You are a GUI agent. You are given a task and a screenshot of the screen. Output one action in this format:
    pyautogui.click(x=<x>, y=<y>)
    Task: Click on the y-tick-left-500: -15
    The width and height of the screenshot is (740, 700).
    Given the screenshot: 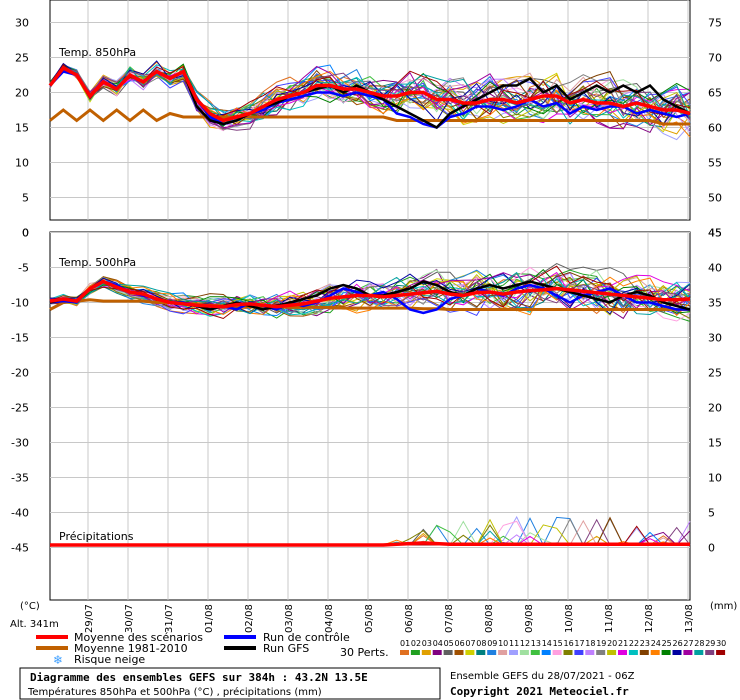 What is the action you would take?
    pyautogui.click(x=20, y=338)
    